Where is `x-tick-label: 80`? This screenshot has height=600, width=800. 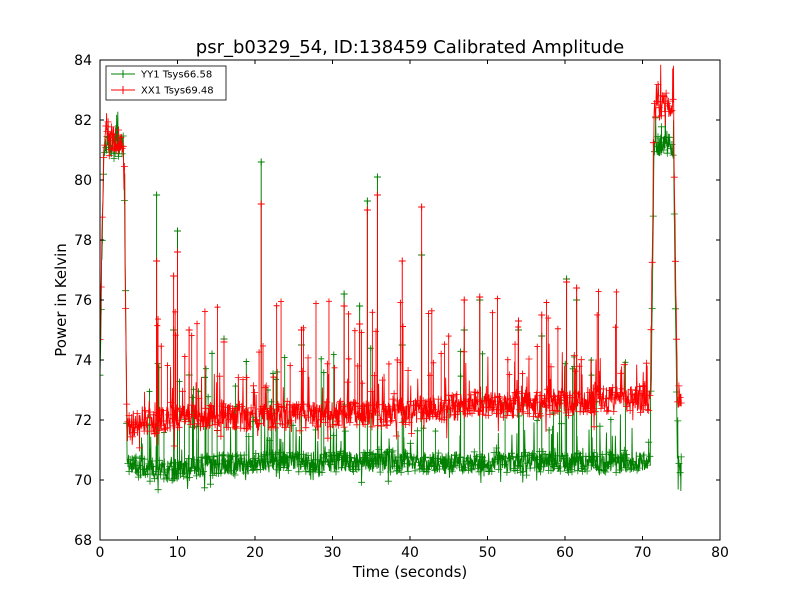
x-tick-label: 80 is located at coordinates (720, 553).